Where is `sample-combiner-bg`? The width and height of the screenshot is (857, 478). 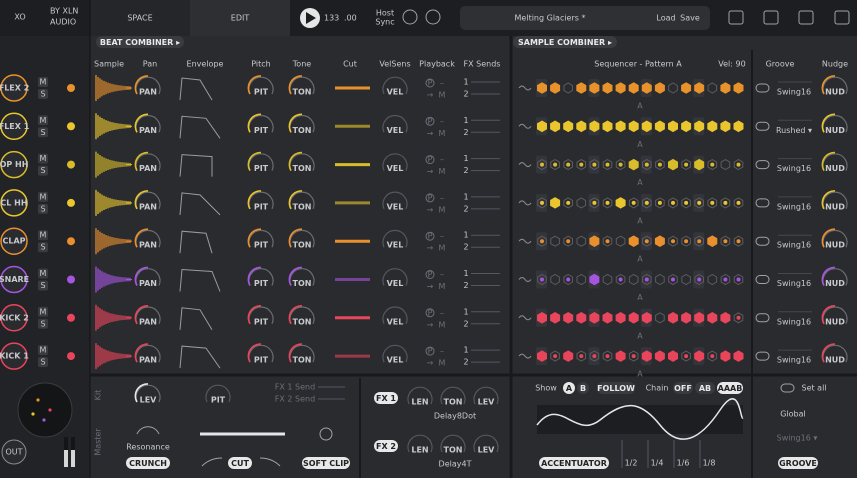
sample-combiner-bg is located at coordinates (565, 42).